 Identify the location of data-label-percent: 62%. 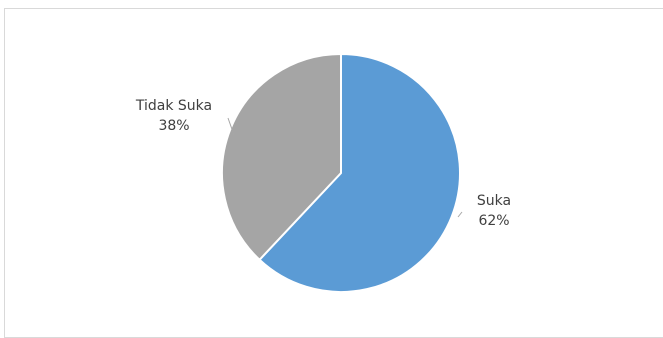
(493, 221).